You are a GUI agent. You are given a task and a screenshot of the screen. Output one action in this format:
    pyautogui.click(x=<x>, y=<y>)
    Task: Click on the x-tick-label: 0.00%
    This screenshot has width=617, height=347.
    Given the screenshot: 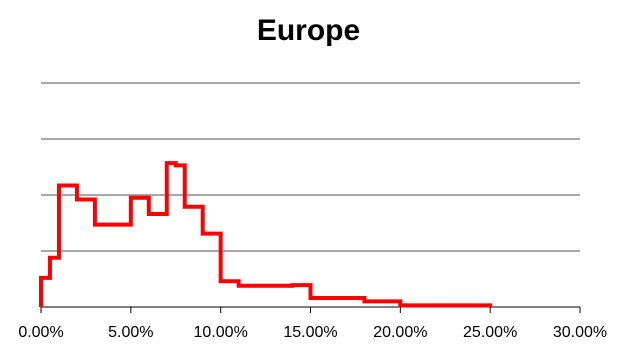 What is the action you would take?
    pyautogui.click(x=40, y=332)
    